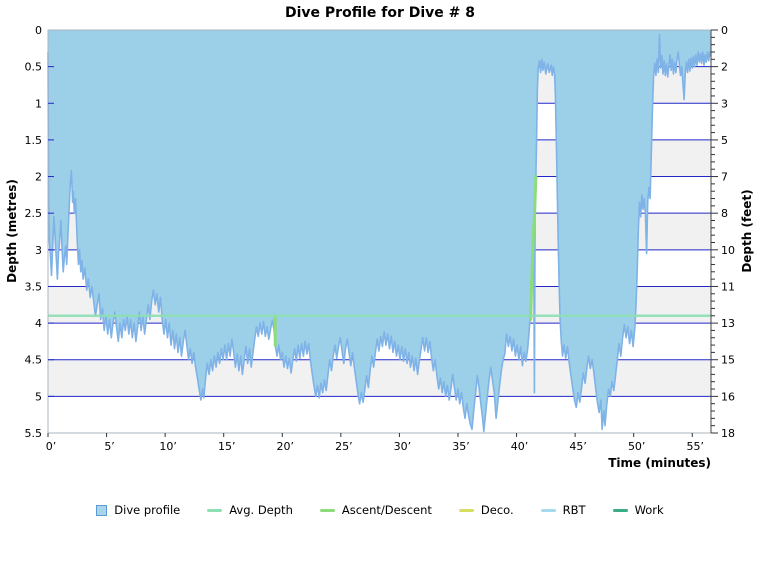 The height and width of the screenshot is (580, 760). What do you see at coordinates (747, 231) in the screenshot?
I see `y-axis-title-feet: Depth (feet)` at bounding box center [747, 231].